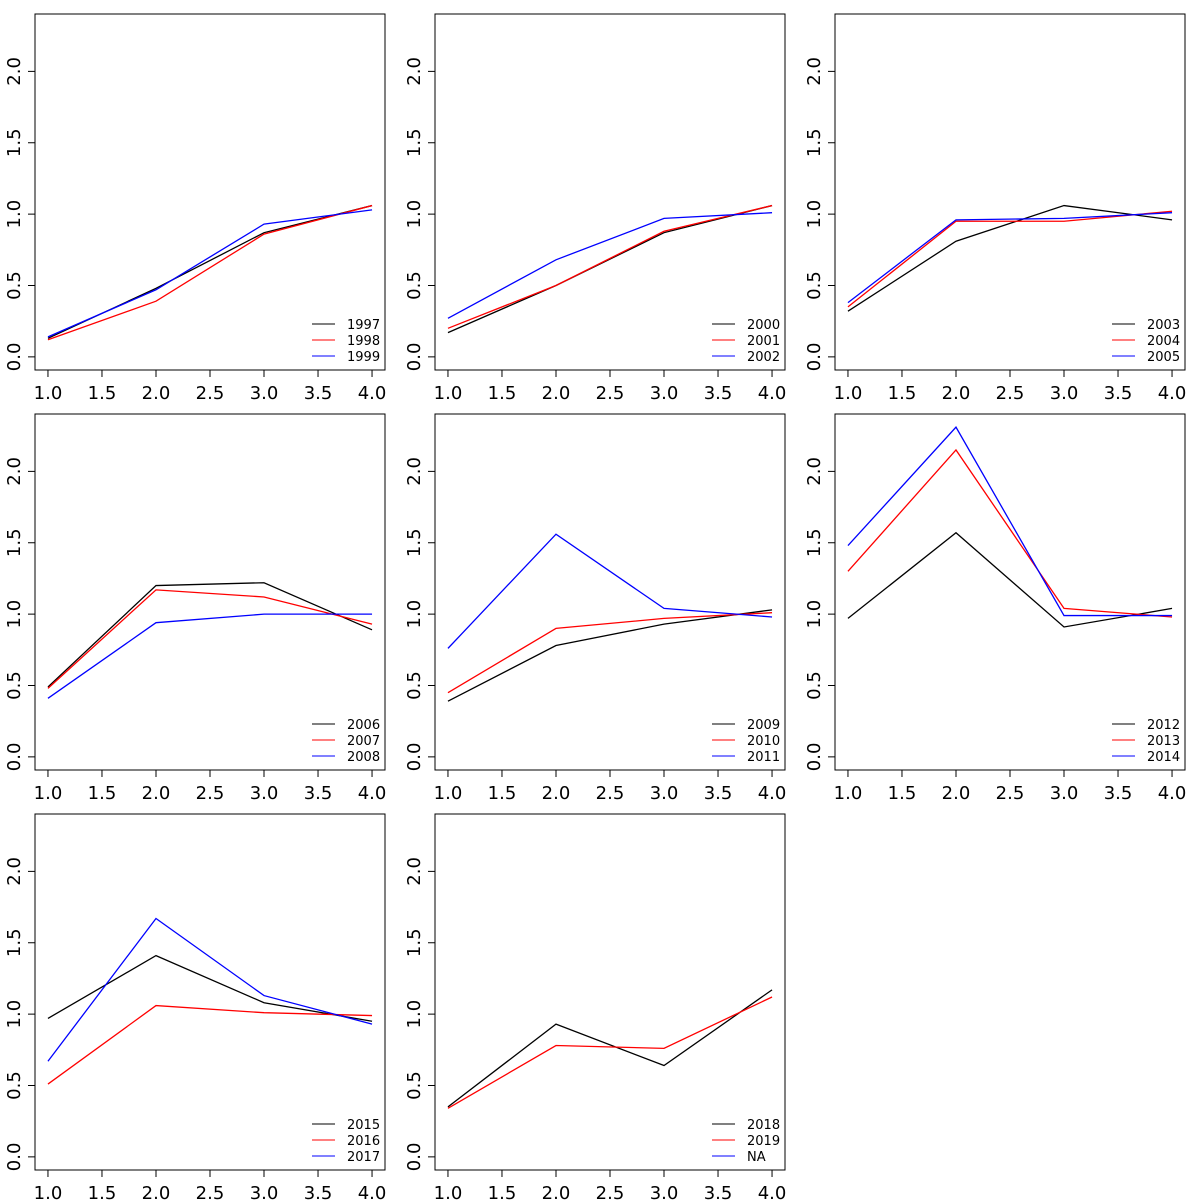 The height and width of the screenshot is (1200, 1200). I want to click on legend-label: 2015, so click(363, 1125).